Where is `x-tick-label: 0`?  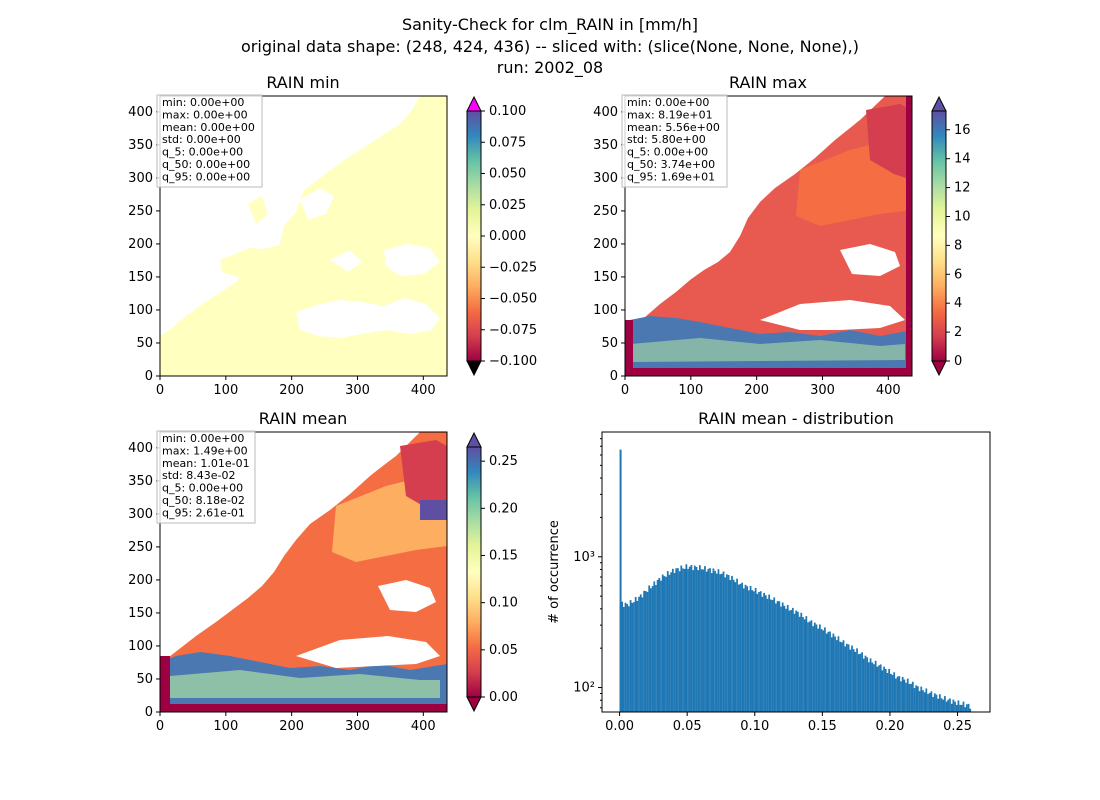
x-tick-label: 0 is located at coordinates (160, 726).